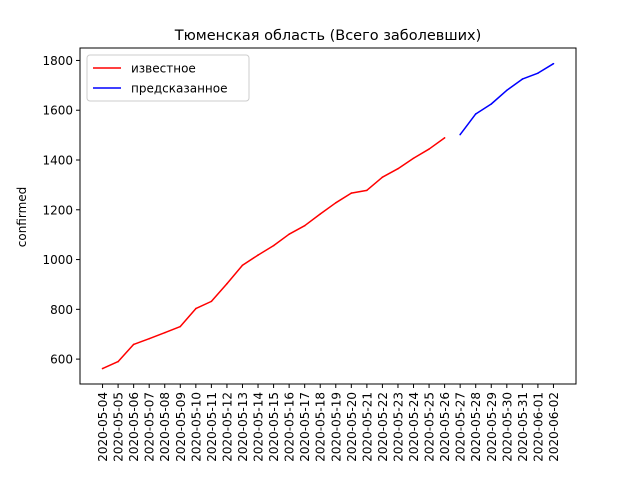 This screenshot has height=484, width=640. What do you see at coordinates (554, 427) in the screenshot?
I see `x-tick-label: 2020-06-02` at bounding box center [554, 427].